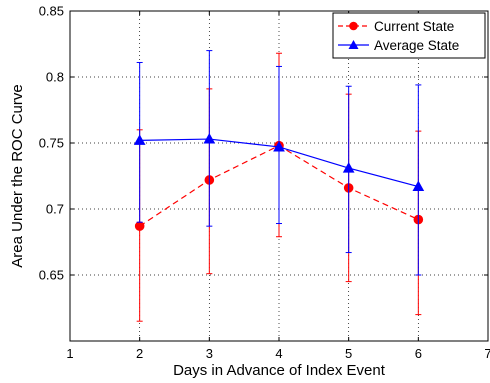  I want to click on x-tick-label: 6, so click(418, 353).